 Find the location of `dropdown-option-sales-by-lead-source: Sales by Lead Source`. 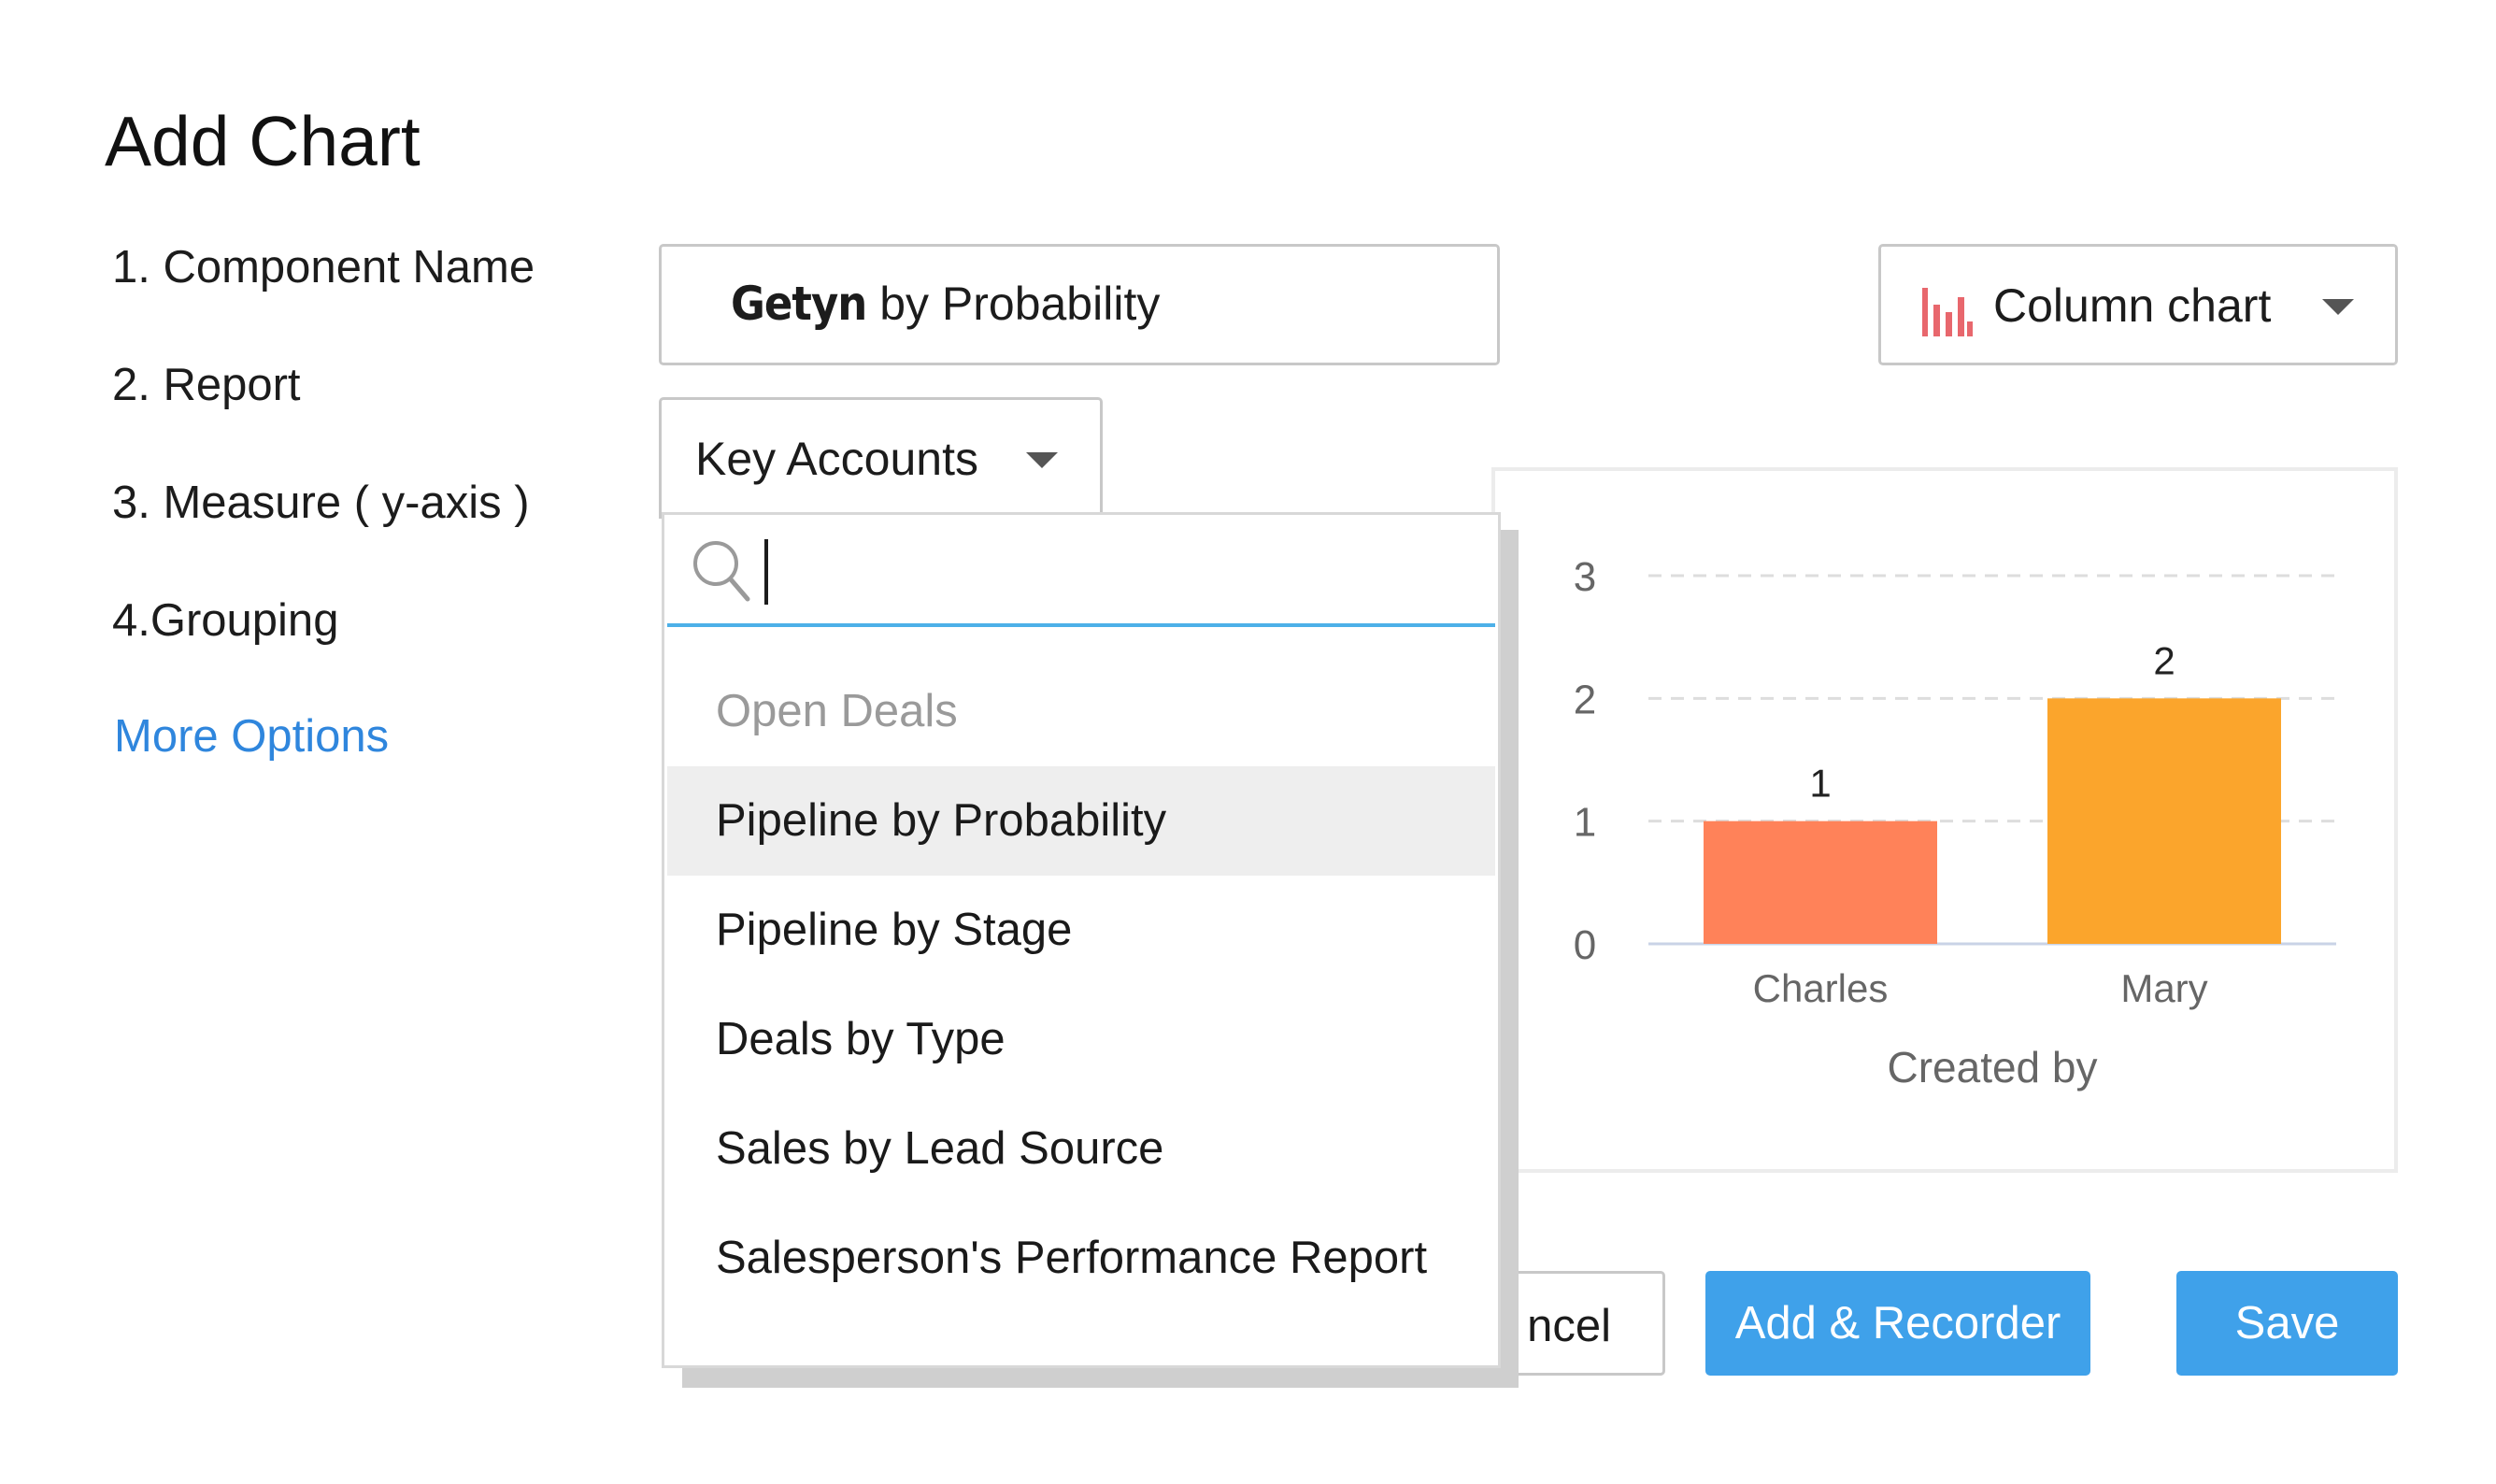

dropdown-option-sales-by-lead-source: Sales by Lead Source is located at coordinates (940, 1148).